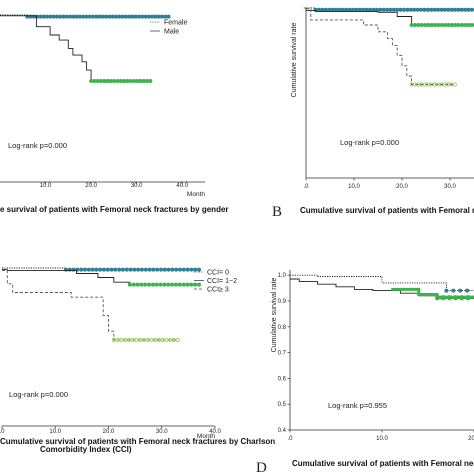  What do you see at coordinates (86, 449) in the screenshot?
I see `chart-title-line2: Comorbidity Index (CCI)` at bounding box center [86, 449].